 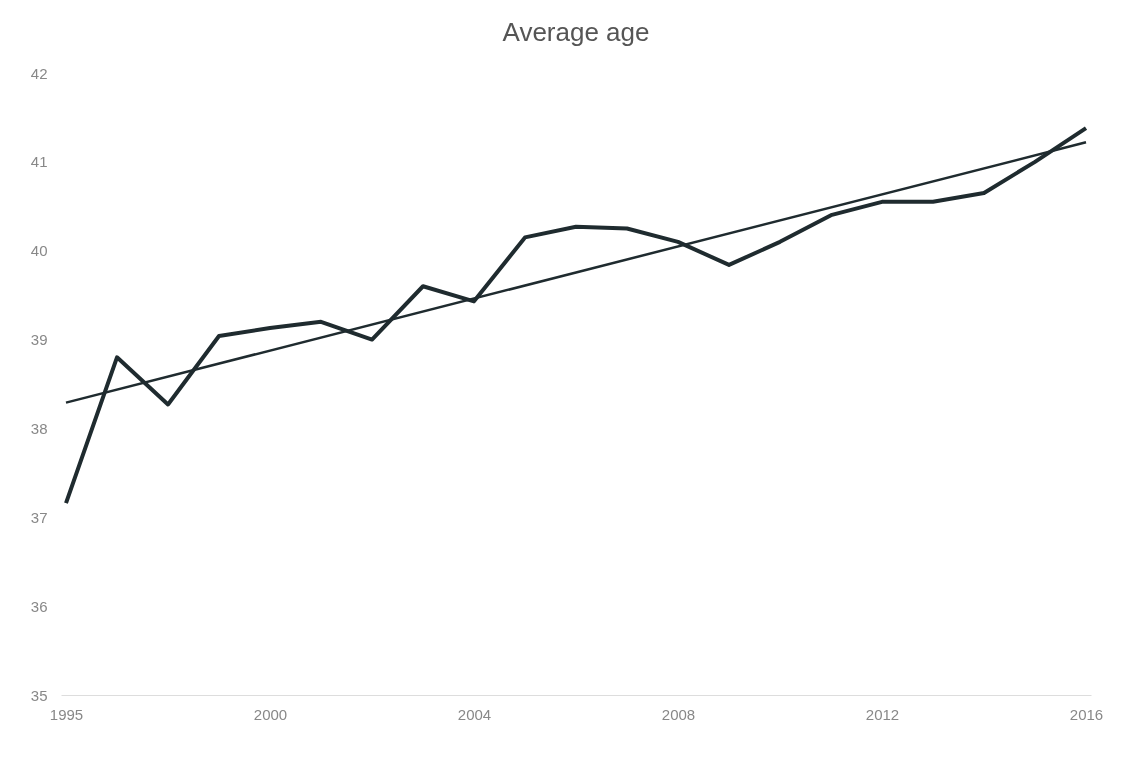 I want to click on x-tick-label: 1995, so click(x=66, y=714).